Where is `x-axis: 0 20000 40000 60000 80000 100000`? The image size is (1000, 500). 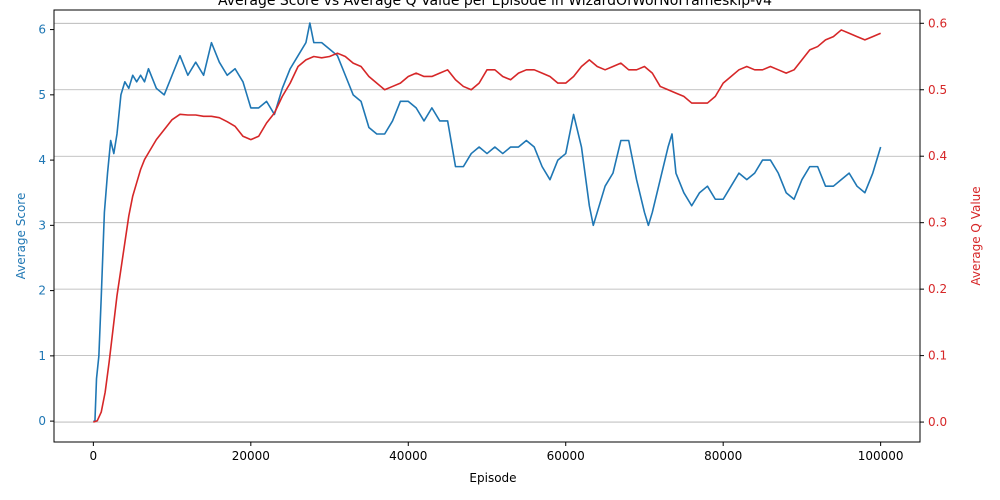 x-axis: 0 20000 40000 60000 80000 100000 is located at coordinates (497, 452).